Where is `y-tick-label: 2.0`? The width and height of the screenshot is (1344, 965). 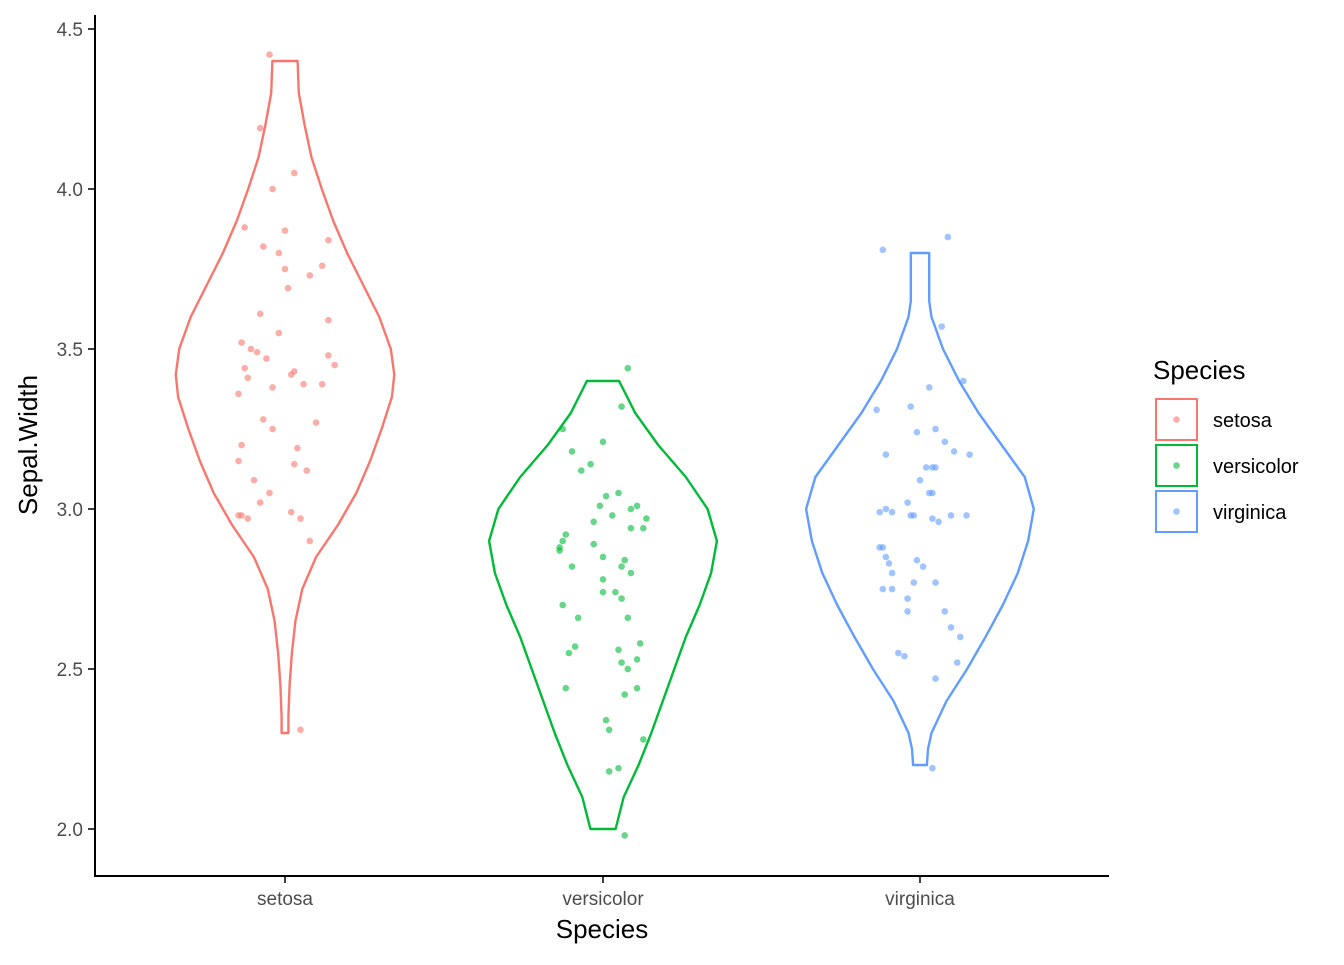 y-tick-label: 2.0 is located at coordinates (70, 830).